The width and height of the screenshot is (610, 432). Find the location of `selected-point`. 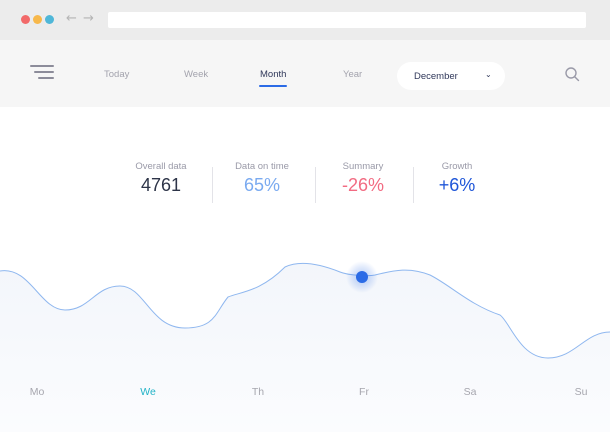

selected-point is located at coordinates (362, 277).